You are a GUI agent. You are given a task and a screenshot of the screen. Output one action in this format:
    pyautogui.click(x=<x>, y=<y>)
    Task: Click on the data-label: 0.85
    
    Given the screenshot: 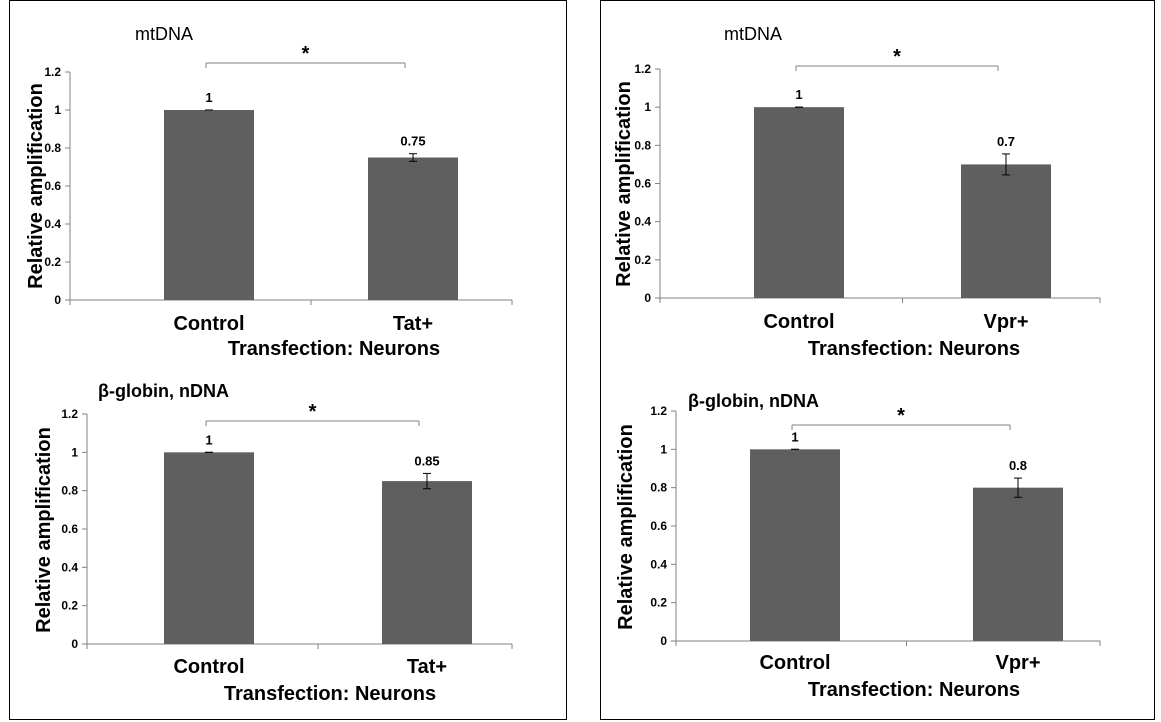 What is the action you would take?
    pyautogui.click(x=426, y=460)
    